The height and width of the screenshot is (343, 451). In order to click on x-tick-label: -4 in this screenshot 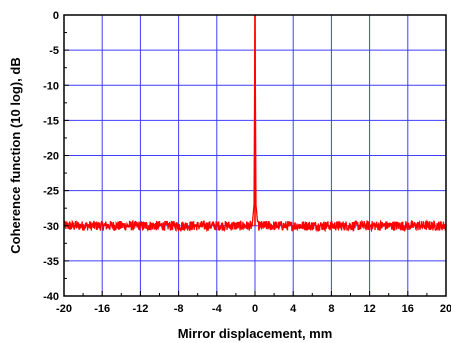, I will do `click(217, 309)`.